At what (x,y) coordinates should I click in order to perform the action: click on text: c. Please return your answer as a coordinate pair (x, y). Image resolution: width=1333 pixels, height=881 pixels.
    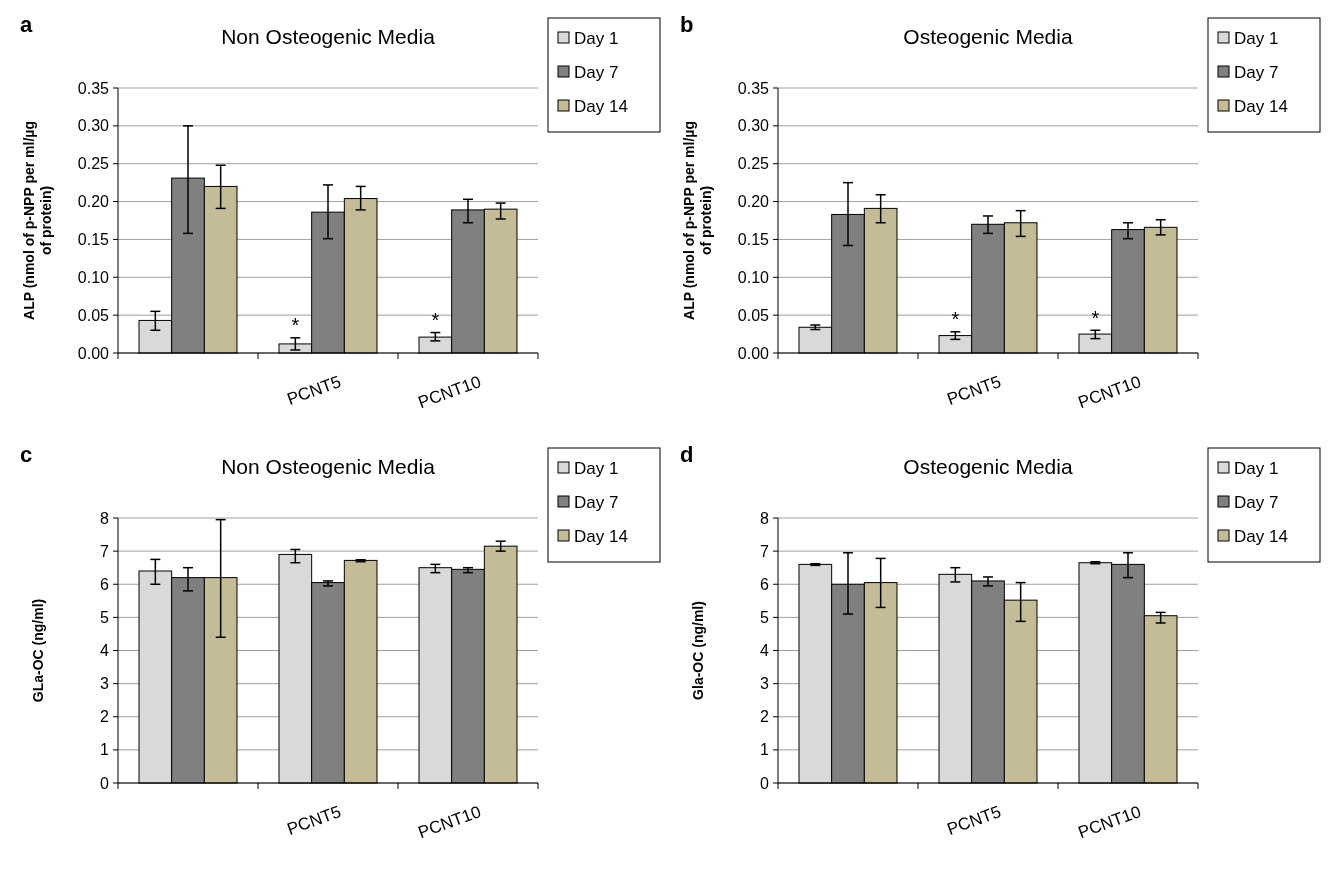
    Looking at the image, I should click on (26, 454).